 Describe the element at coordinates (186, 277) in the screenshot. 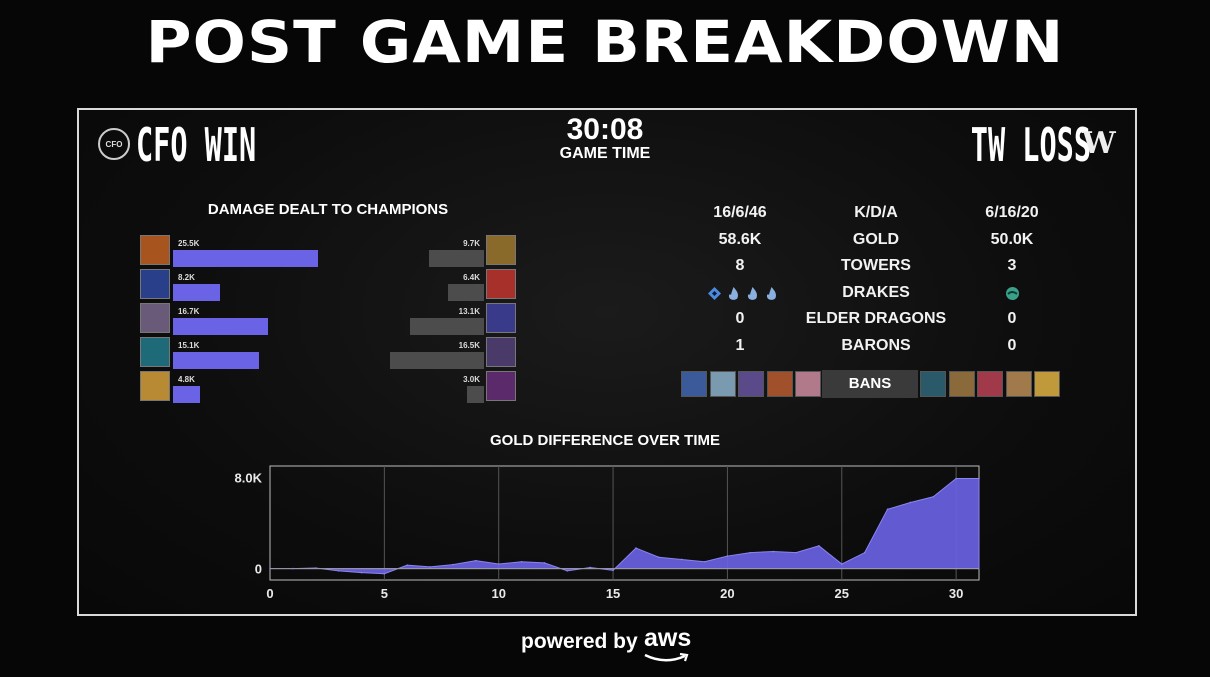

I see `damage-label-left: 8.2K` at that location.